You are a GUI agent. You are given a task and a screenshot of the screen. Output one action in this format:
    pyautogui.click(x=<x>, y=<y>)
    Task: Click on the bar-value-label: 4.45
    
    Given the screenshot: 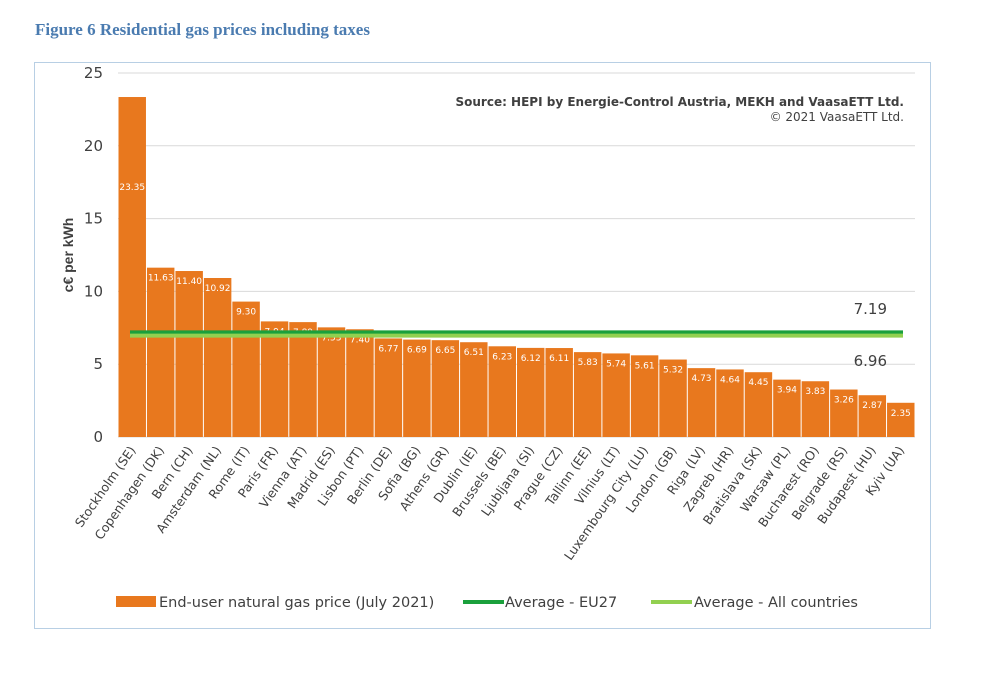 What is the action you would take?
    pyautogui.click(x=758, y=383)
    